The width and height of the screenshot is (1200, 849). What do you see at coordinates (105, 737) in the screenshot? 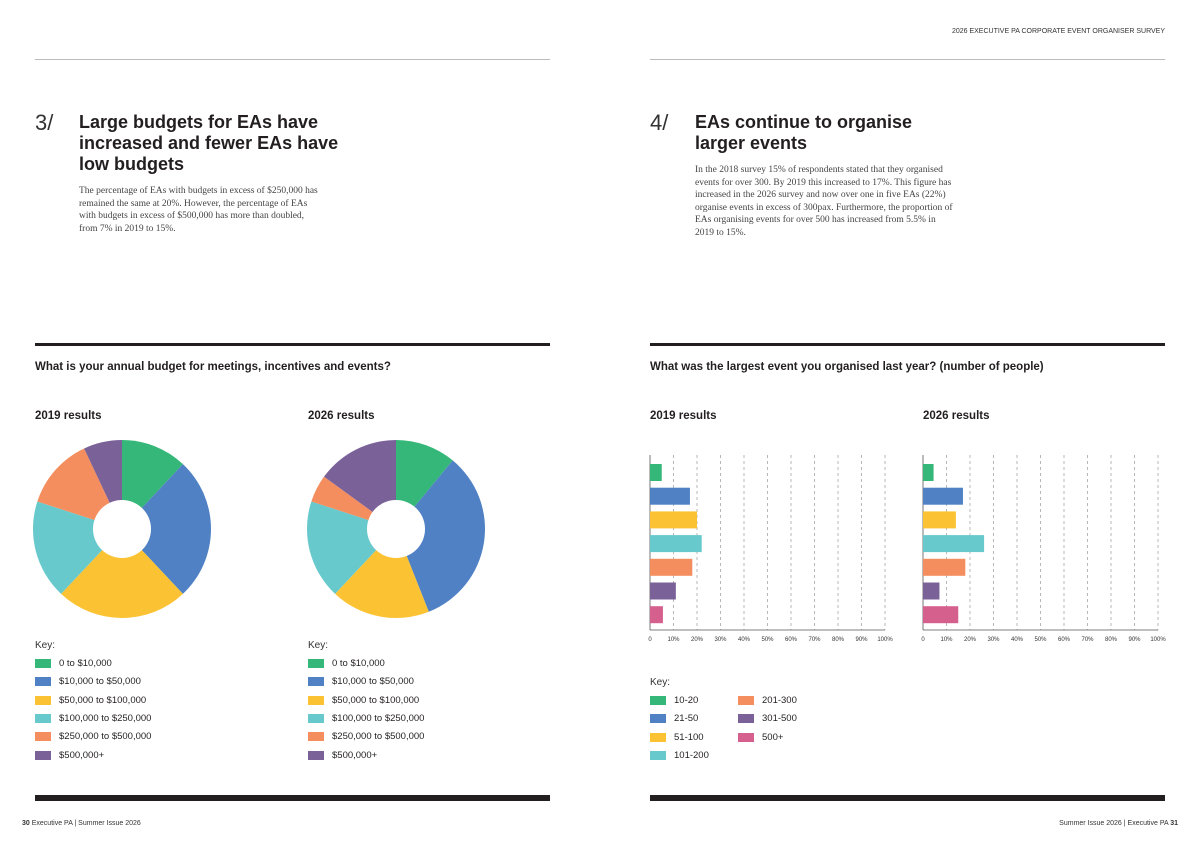
I see `legend-label: $250,000 to $500,000` at bounding box center [105, 737].